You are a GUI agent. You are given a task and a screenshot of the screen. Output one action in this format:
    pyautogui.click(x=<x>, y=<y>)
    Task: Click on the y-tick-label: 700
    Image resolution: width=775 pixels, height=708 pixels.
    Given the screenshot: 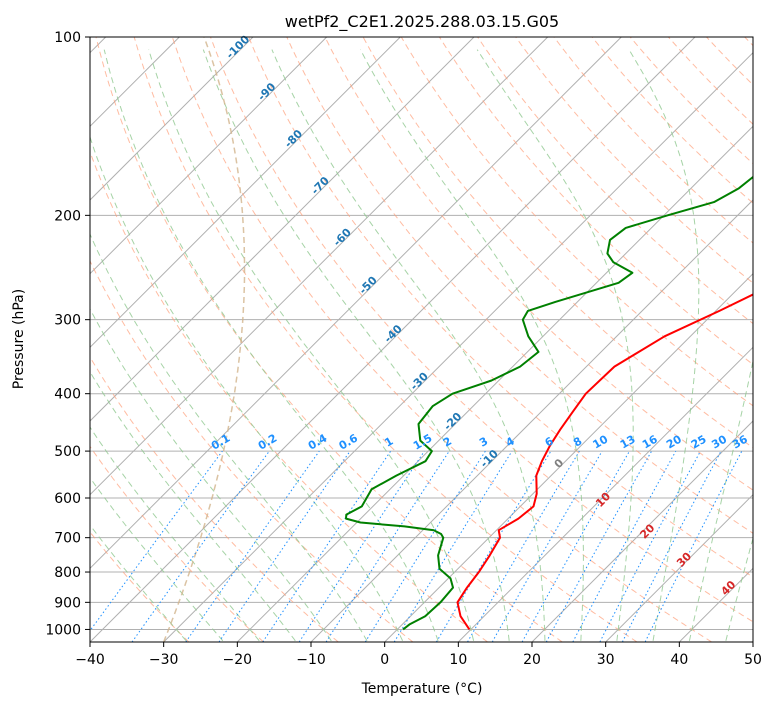 What is the action you would take?
    pyautogui.click(x=67, y=539)
    